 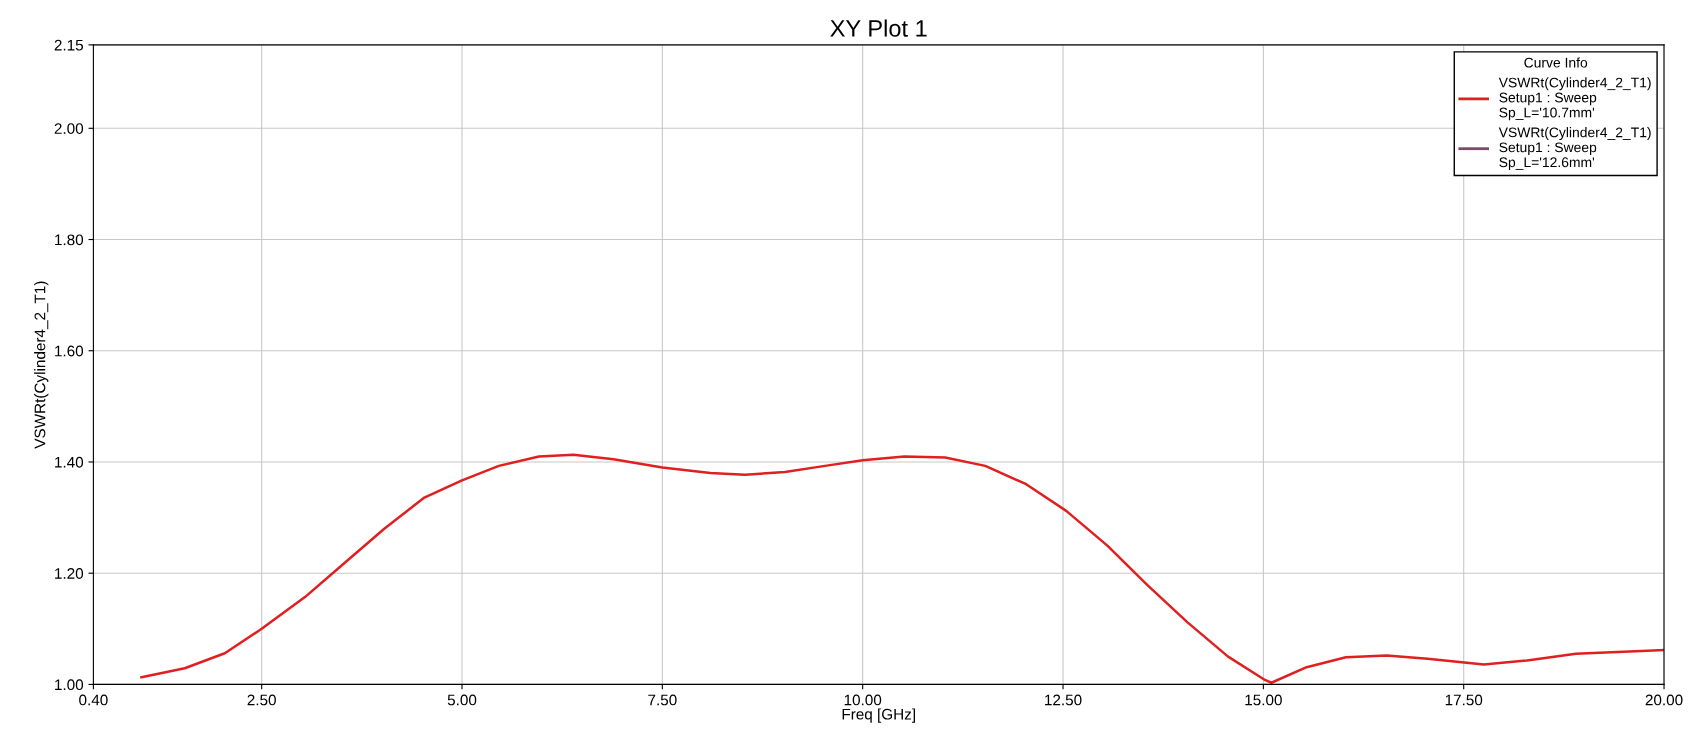 I want to click on x-tick-label: 2.50, so click(x=261, y=700).